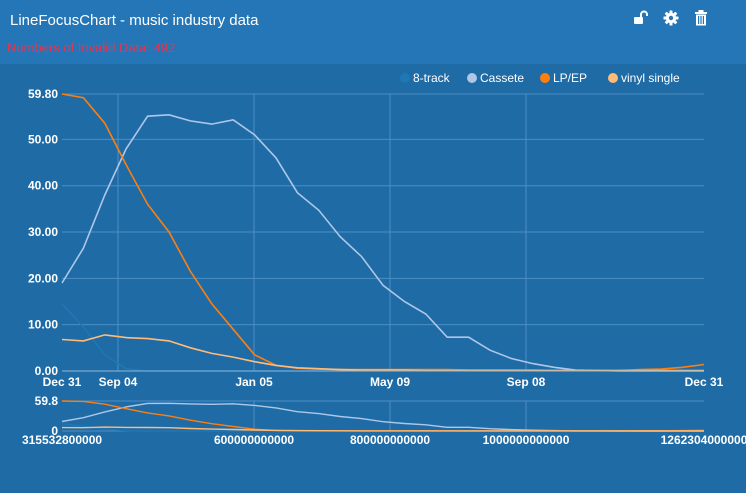  Describe the element at coordinates (62, 440) in the screenshot. I see `focus-x-tick-label: 315532800000` at that location.